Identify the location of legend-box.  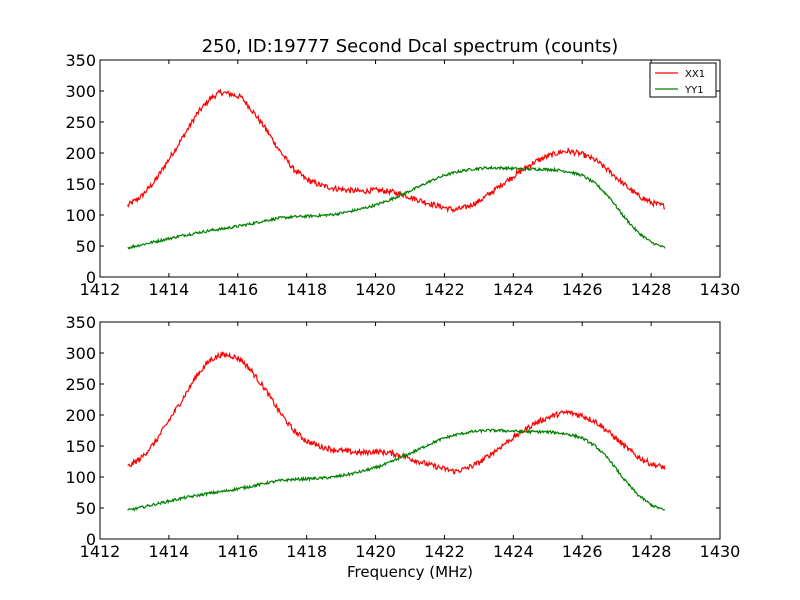
(683, 80).